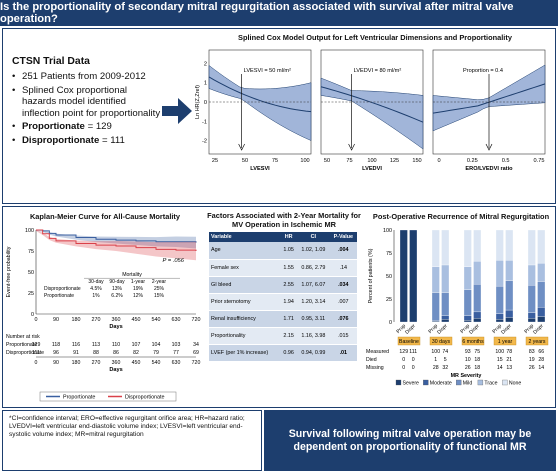 The width and height of the screenshot is (558, 473). What do you see at coordinates (76, 353) in the screenshot?
I see `km-risk-value: 91` at bounding box center [76, 353].